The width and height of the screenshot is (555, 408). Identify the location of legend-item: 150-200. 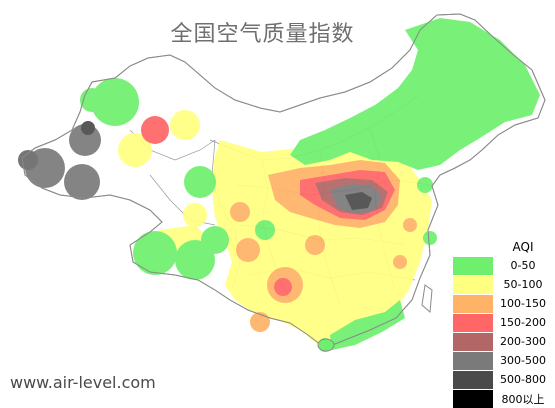
(503, 322).